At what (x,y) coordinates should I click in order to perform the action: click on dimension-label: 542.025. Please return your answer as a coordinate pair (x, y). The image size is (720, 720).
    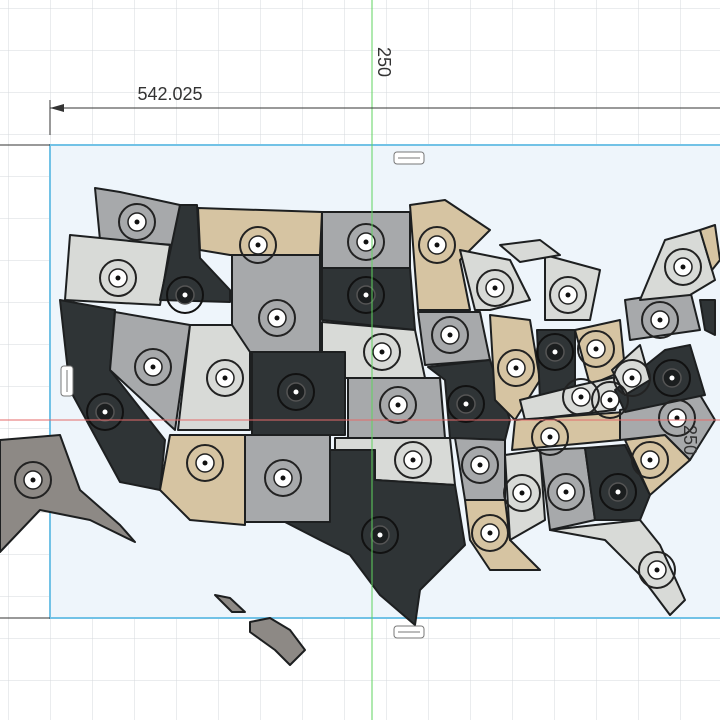
    Looking at the image, I should click on (169, 94).